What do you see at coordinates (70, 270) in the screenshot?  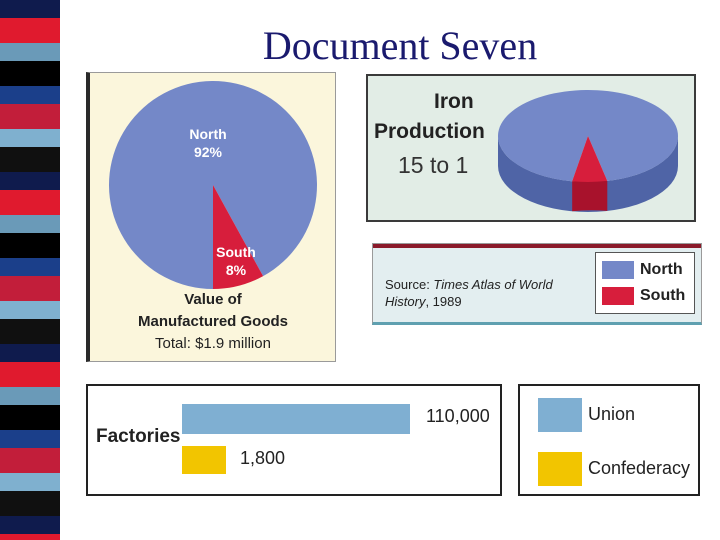 I see `stripe-gap` at bounding box center [70, 270].